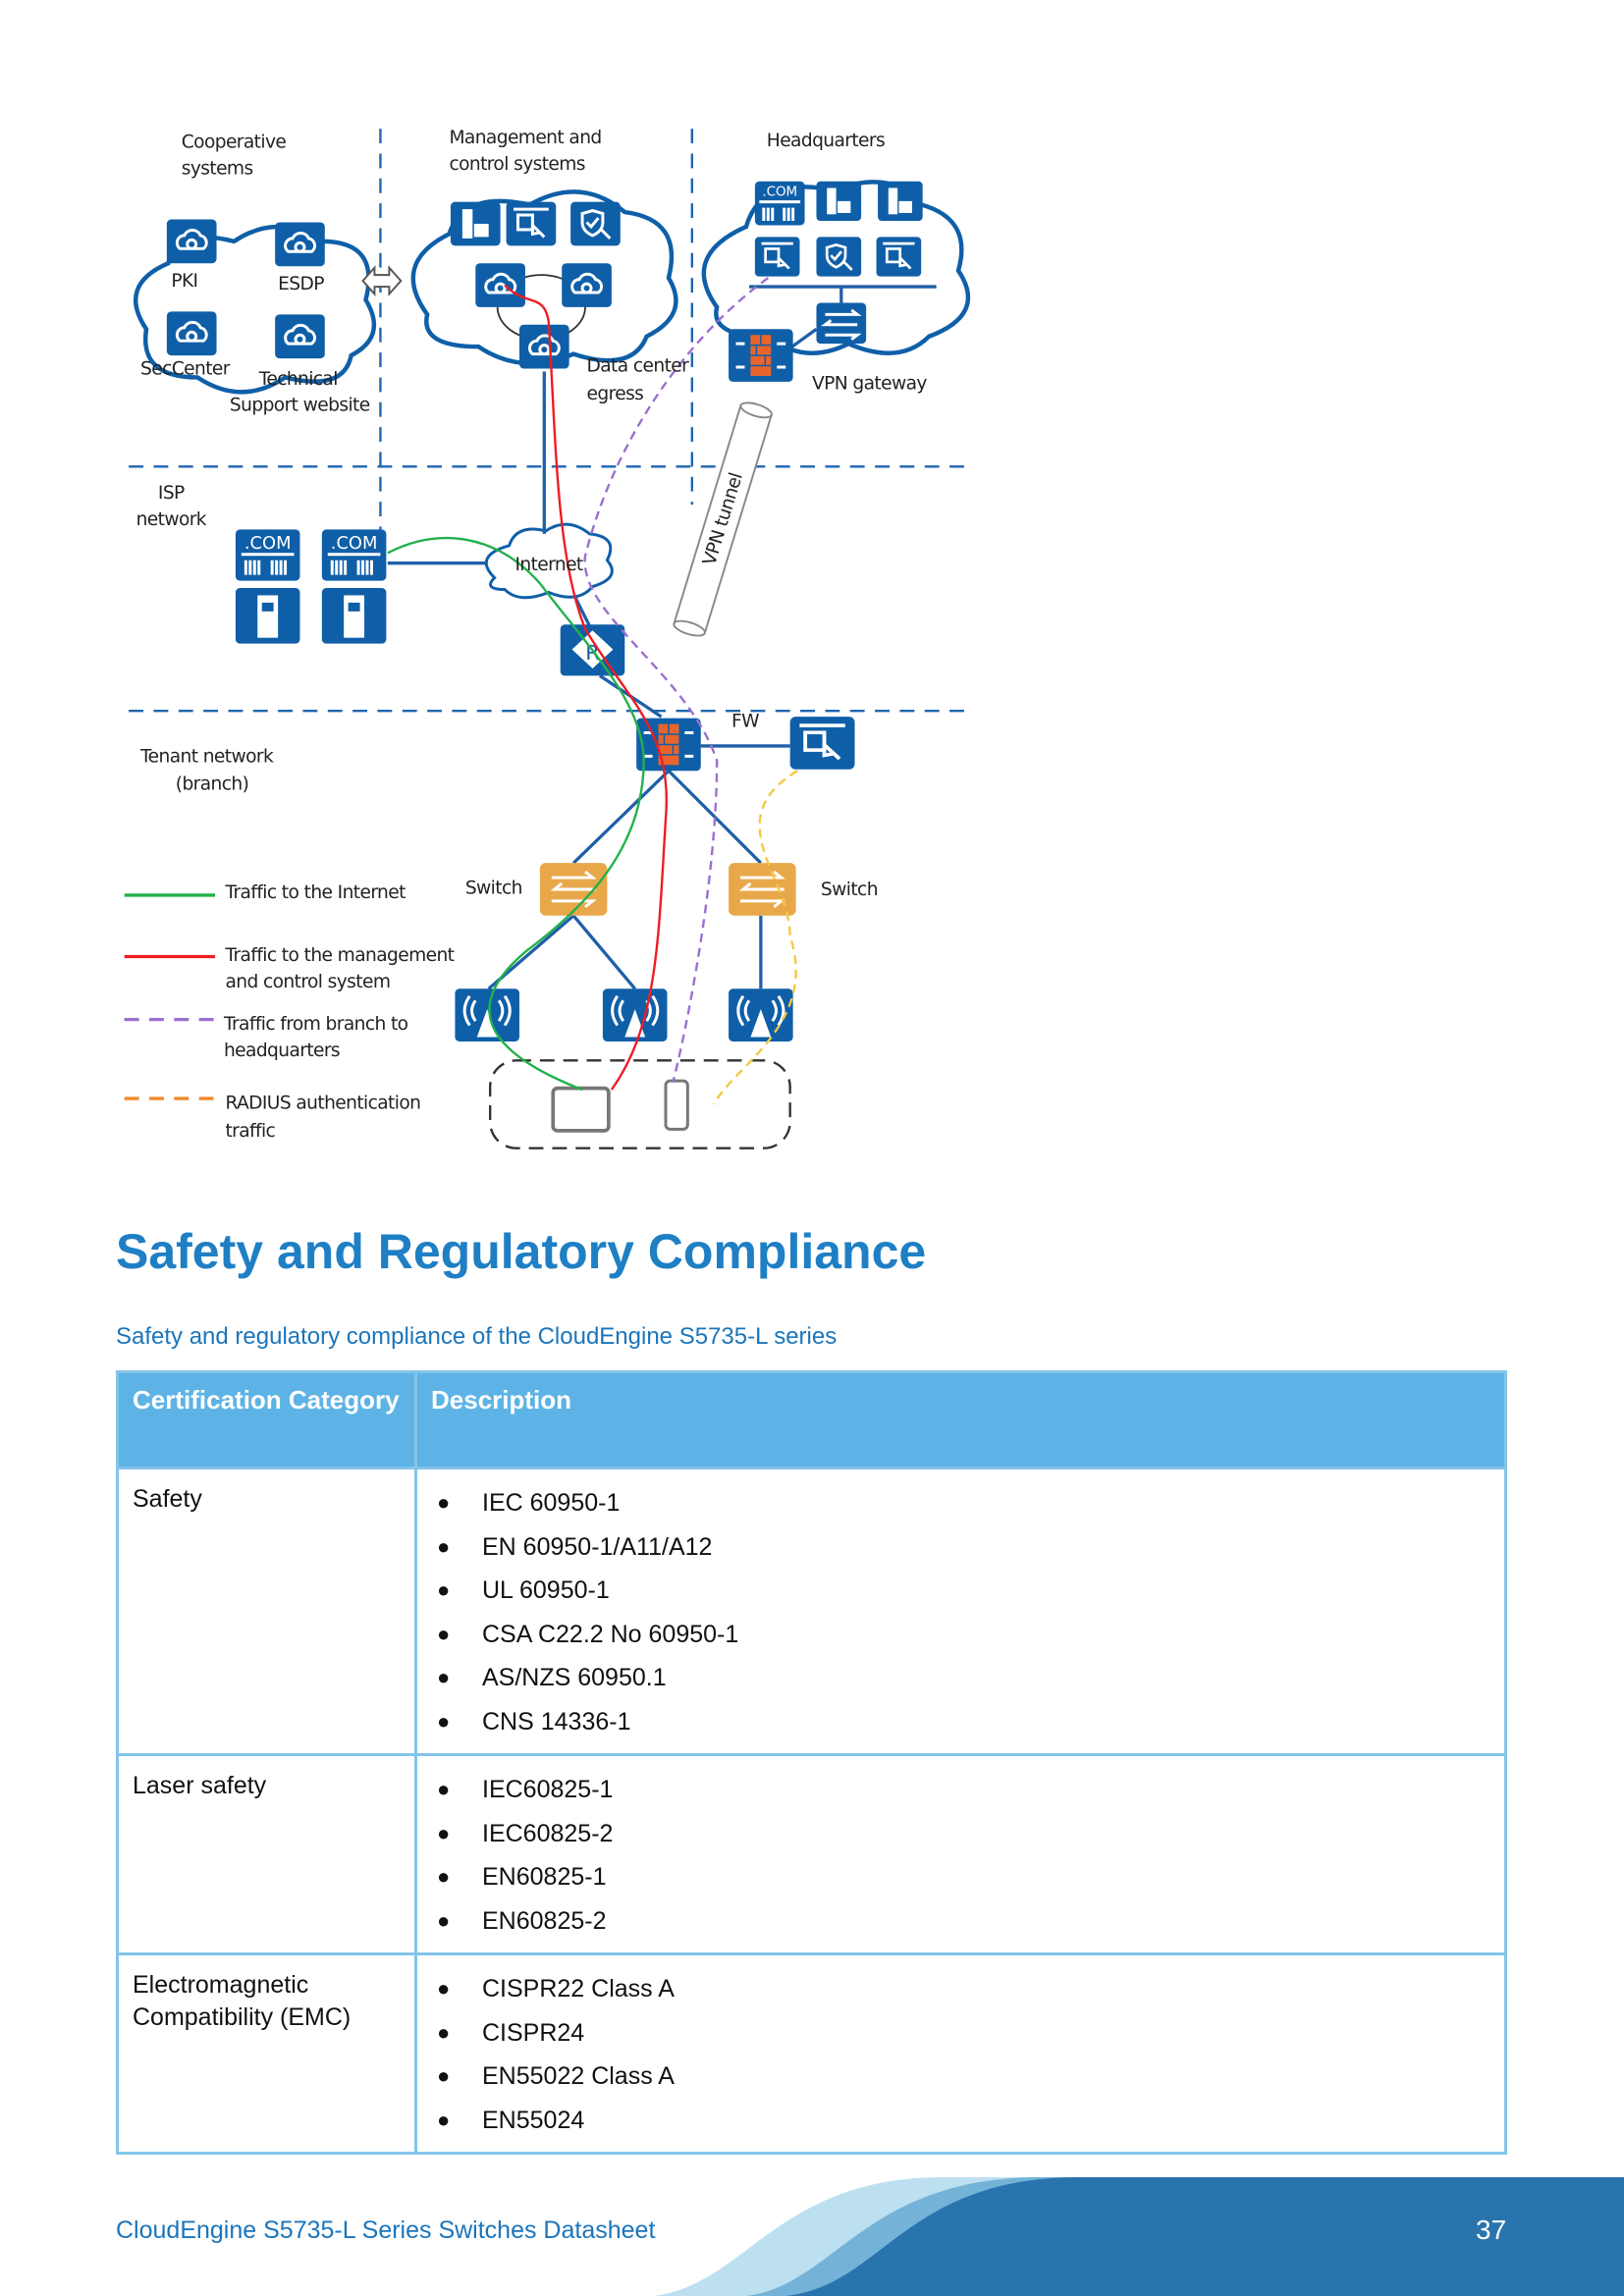 The image size is (1624, 2296). Describe the element at coordinates (960, 1635) in the screenshot. I see `list-item: ● CSA C22.2 No 60950-1` at that location.